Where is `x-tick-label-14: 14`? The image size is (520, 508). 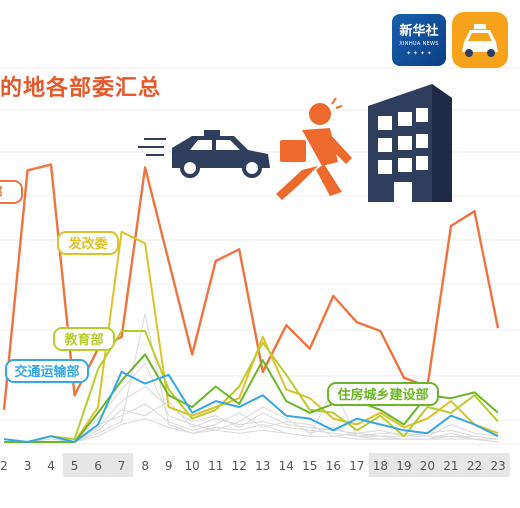
x-tick-label-14: 14 is located at coordinates (286, 466).